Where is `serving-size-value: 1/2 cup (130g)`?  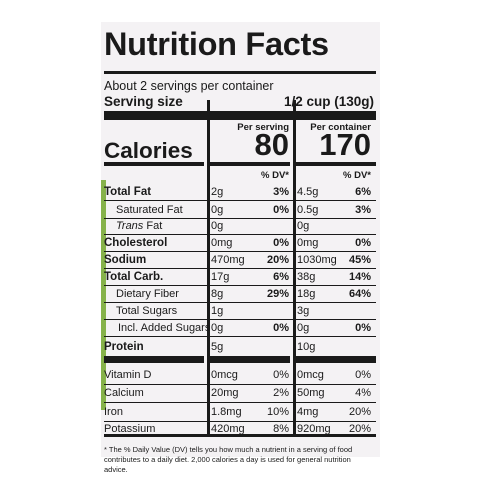
serving-size-value: 1/2 cup (130g) is located at coordinates (328, 101).